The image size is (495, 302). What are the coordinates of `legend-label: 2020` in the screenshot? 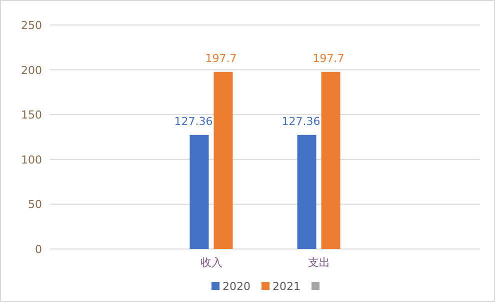 It's located at (236, 286).